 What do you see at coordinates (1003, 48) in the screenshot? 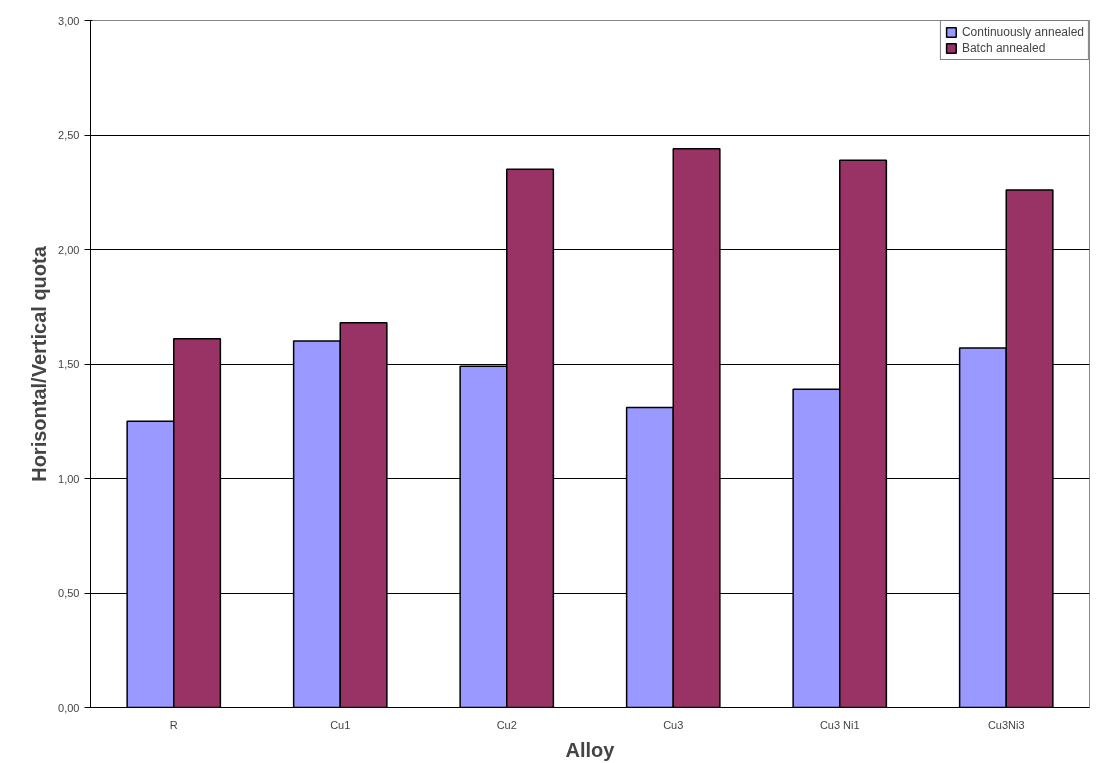
I see `legend-label: Batch annealed` at bounding box center [1003, 48].